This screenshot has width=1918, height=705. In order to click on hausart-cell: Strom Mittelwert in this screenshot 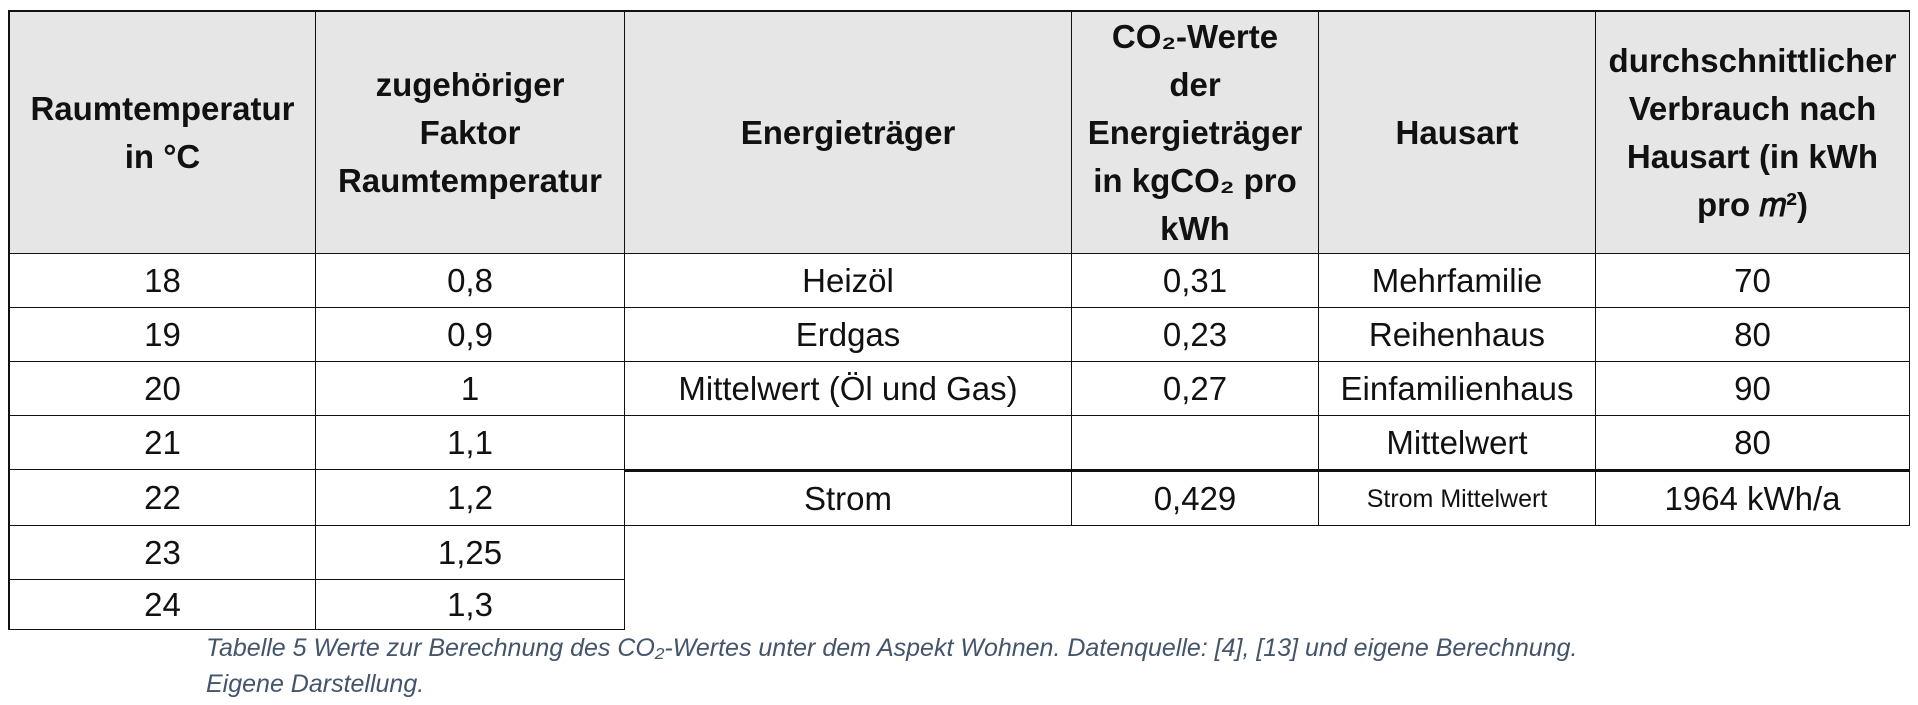, I will do `click(1457, 497)`.